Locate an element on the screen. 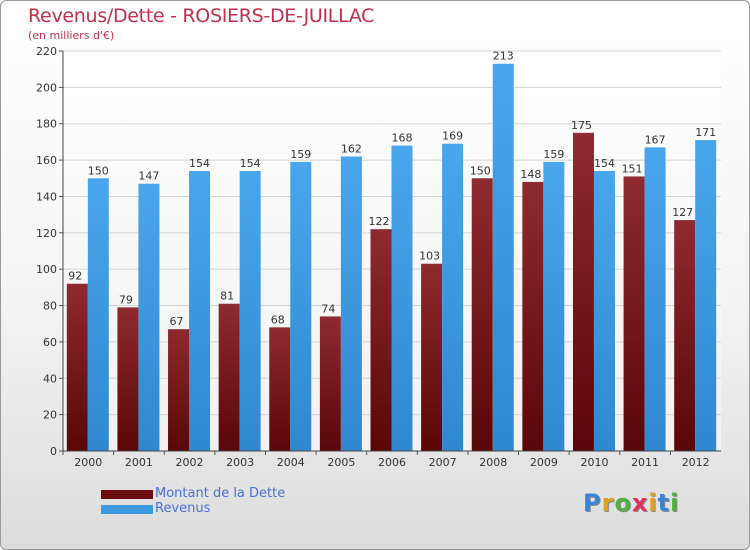 This screenshot has width=750, height=550. proxiti-logo: Proxiti is located at coordinates (631, 503).